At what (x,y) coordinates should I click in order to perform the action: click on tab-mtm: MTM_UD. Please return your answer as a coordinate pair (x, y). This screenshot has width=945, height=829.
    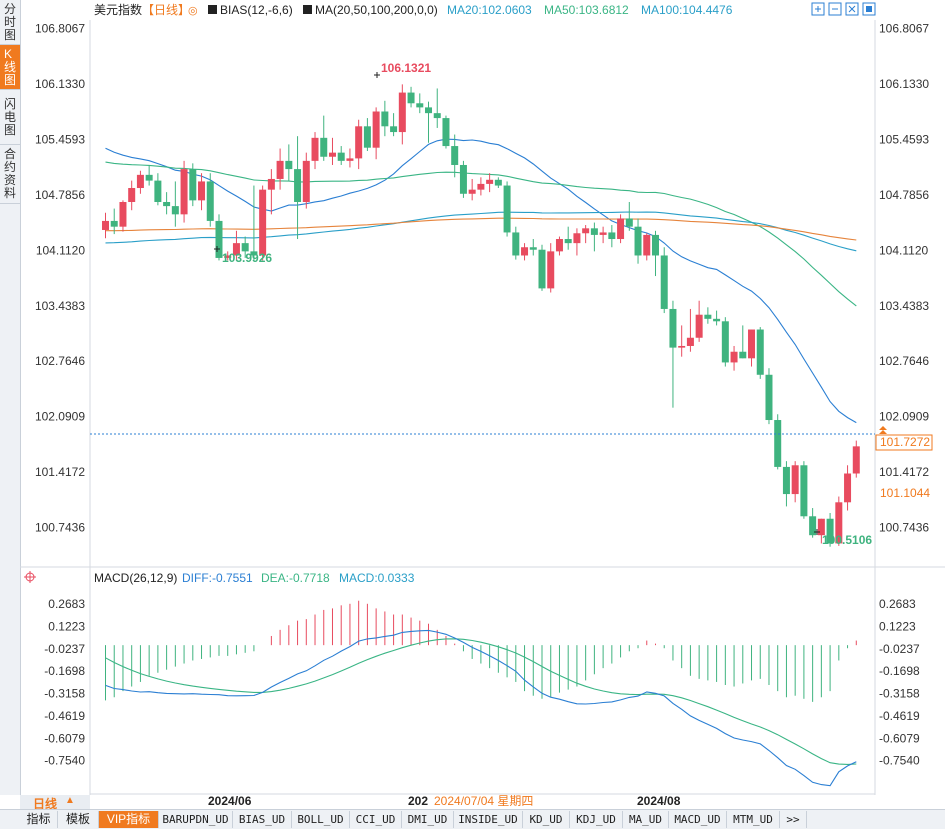
    Looking at the image, I should click on (753, 819).